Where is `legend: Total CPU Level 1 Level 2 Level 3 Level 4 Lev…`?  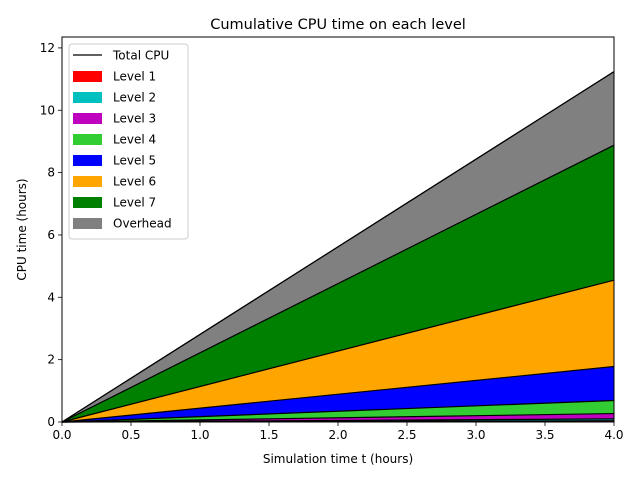 legend: Total CPU Level 1 Level 2 Level 3 Level 4 Lev… is located at coordinates (128, 141).